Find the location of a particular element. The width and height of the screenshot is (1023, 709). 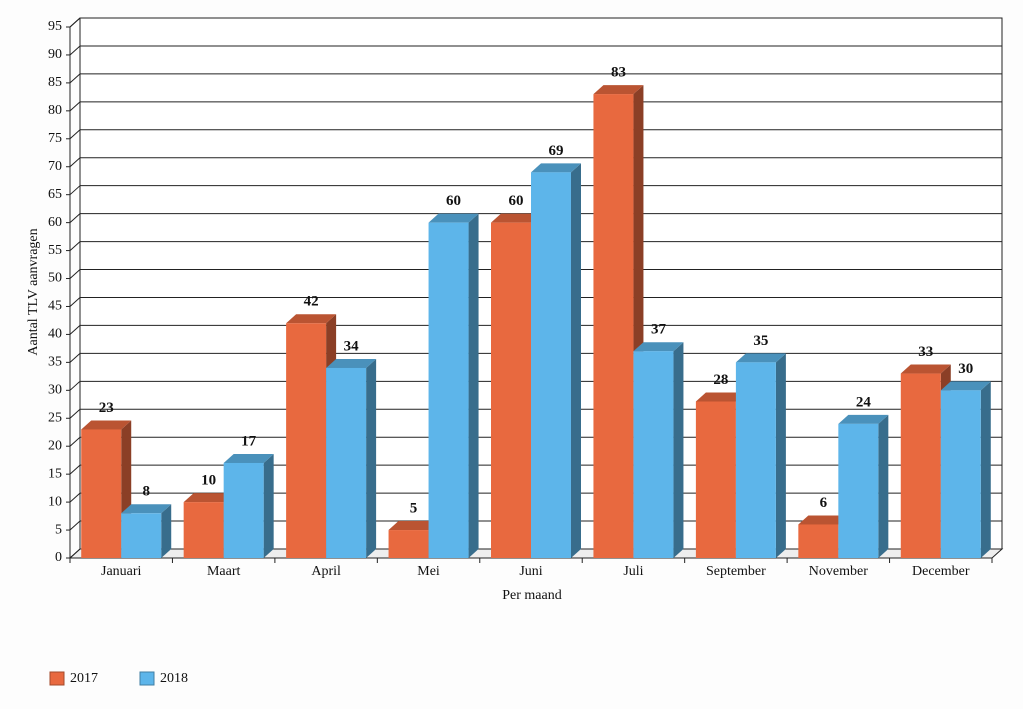

value-label: 42 is located at coordinates (311, 302).